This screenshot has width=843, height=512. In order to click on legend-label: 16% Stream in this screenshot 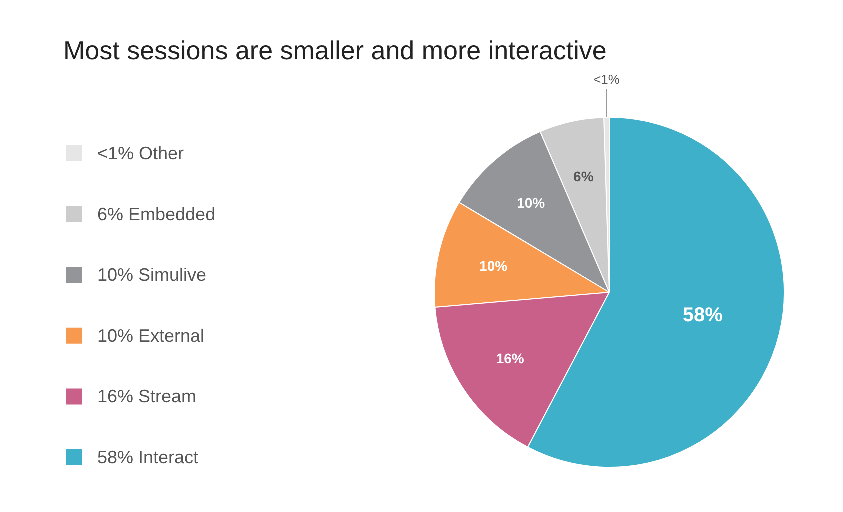, I will do `click(147, 396)`.